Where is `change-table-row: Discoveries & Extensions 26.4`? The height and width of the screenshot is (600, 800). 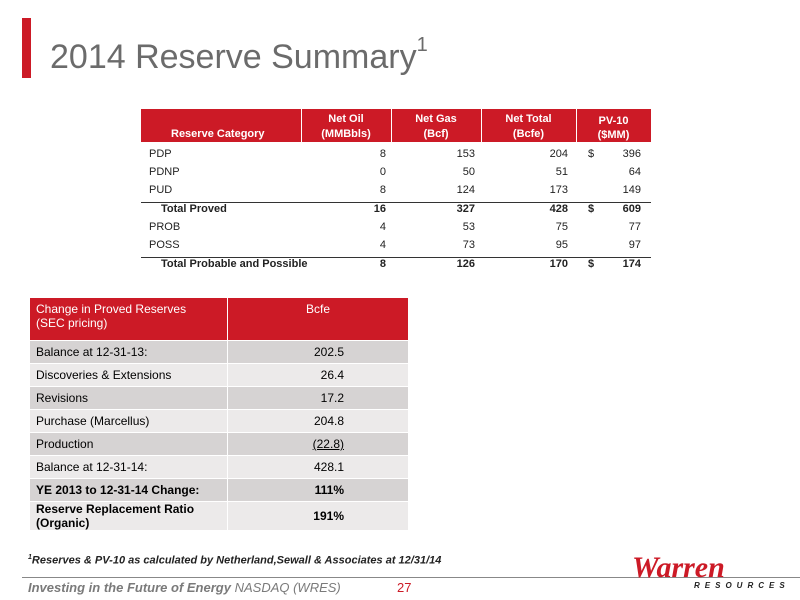 change-table-row: Discoveries & Extensions 26.4 is located at coordinates (219, 375).